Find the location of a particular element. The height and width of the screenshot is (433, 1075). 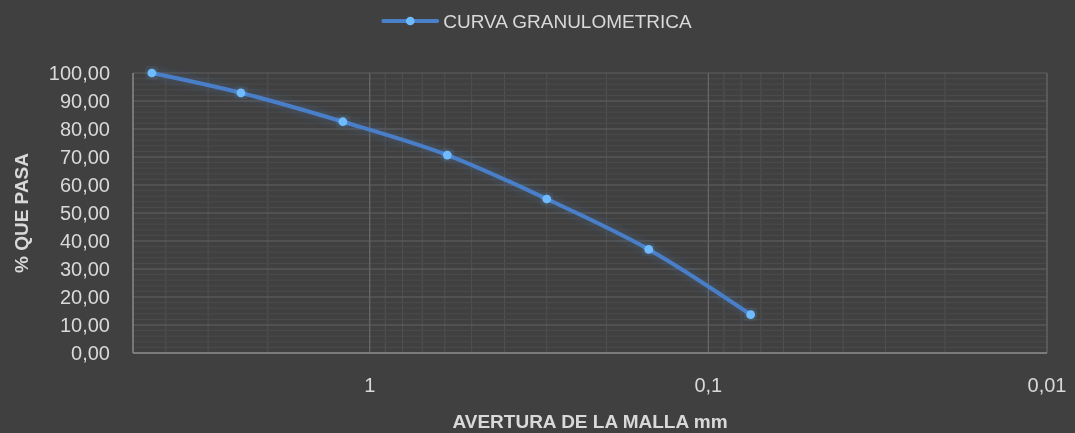

x-tick-label: 1 is located at coordinates (370, 385).